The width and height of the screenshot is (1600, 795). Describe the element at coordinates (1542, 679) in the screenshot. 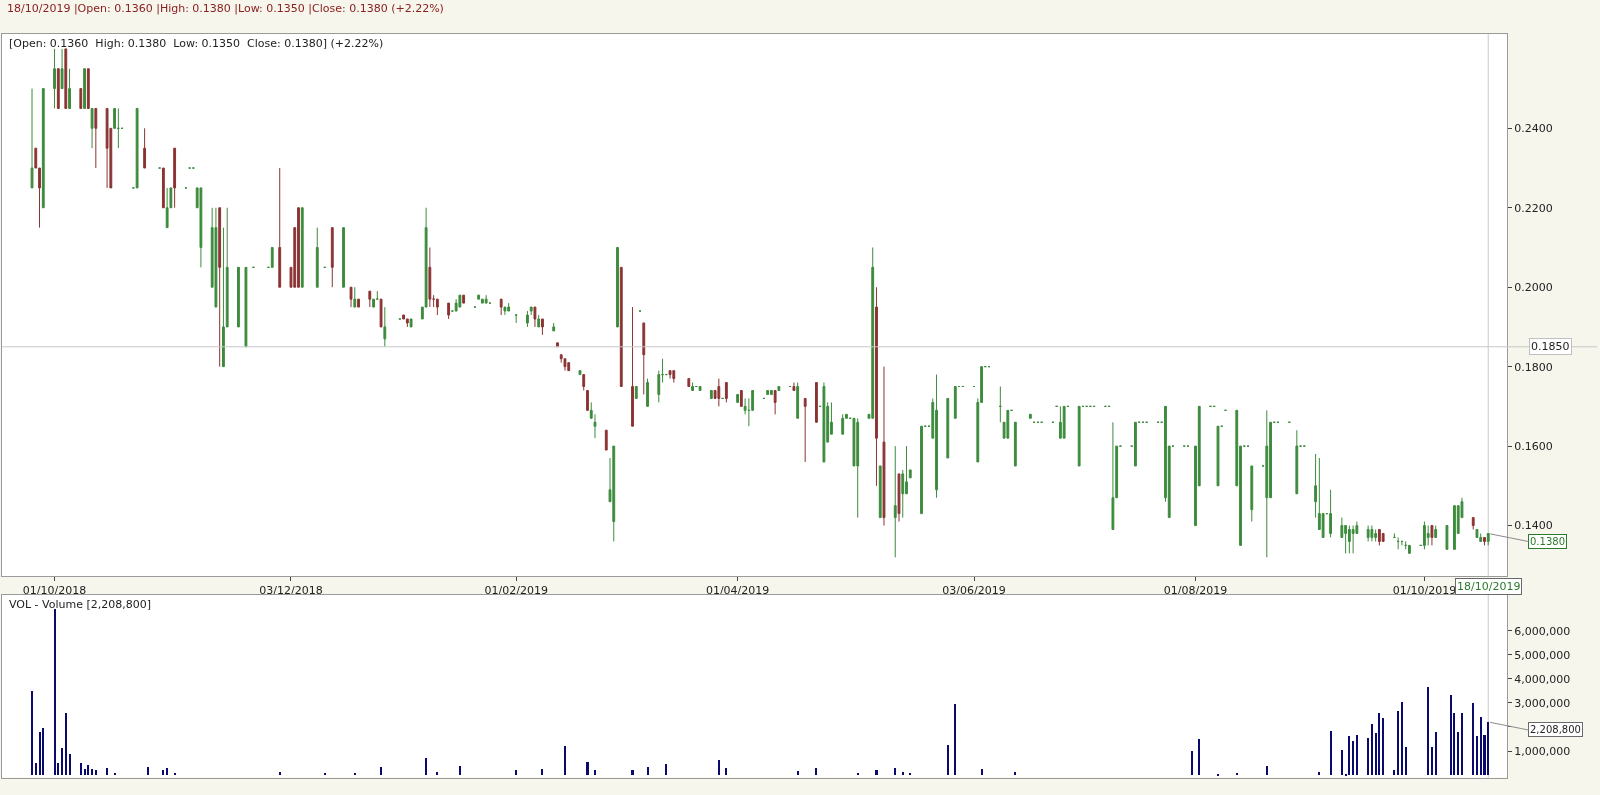

I see `y-tick-label: 4,000,000` at that location.